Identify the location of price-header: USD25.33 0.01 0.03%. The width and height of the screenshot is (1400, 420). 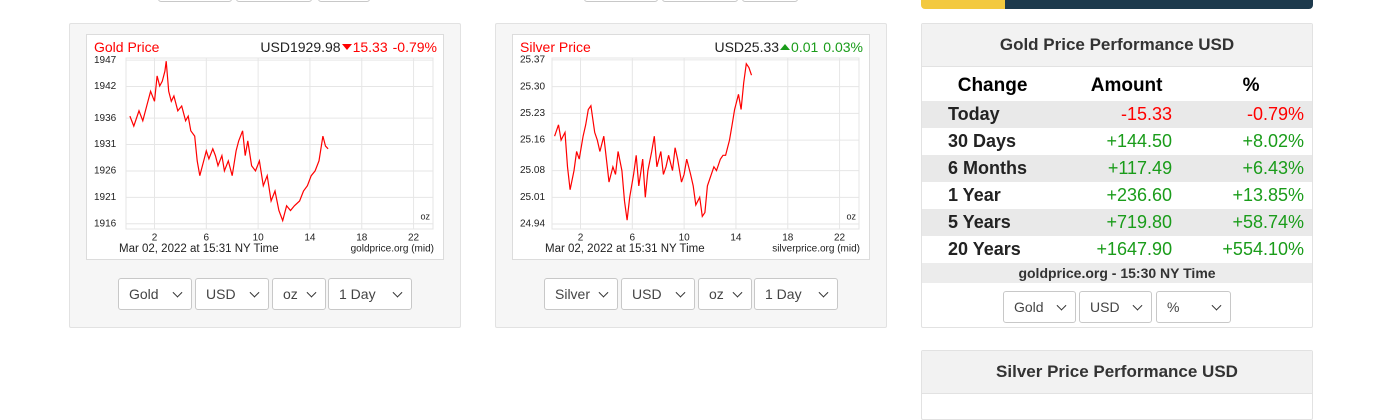
(788, 47).